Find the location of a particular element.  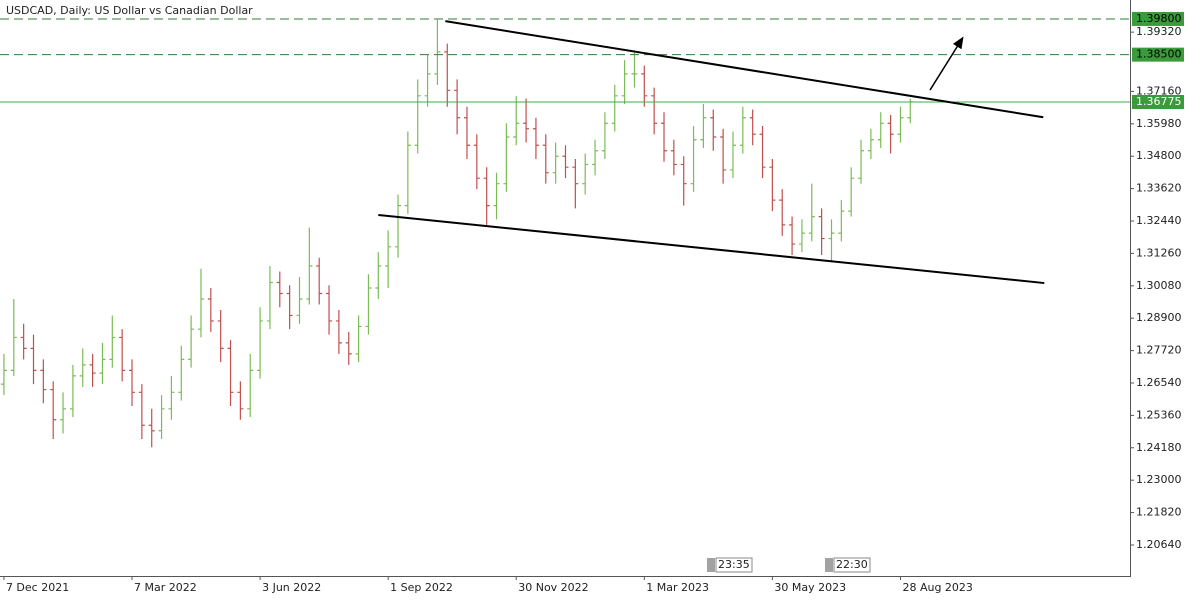

y-tick-label: 1.32440 is located at coordinates (1159, 220).